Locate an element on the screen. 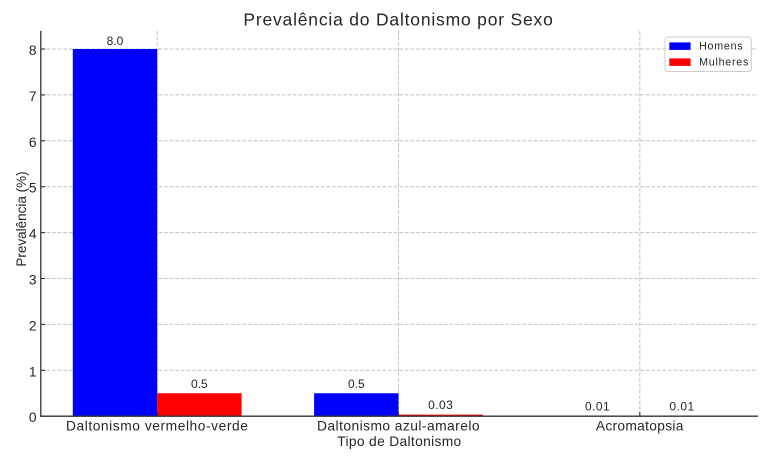  svg-text: Tipo de Daltonismo is located at coordinates (399, 441).